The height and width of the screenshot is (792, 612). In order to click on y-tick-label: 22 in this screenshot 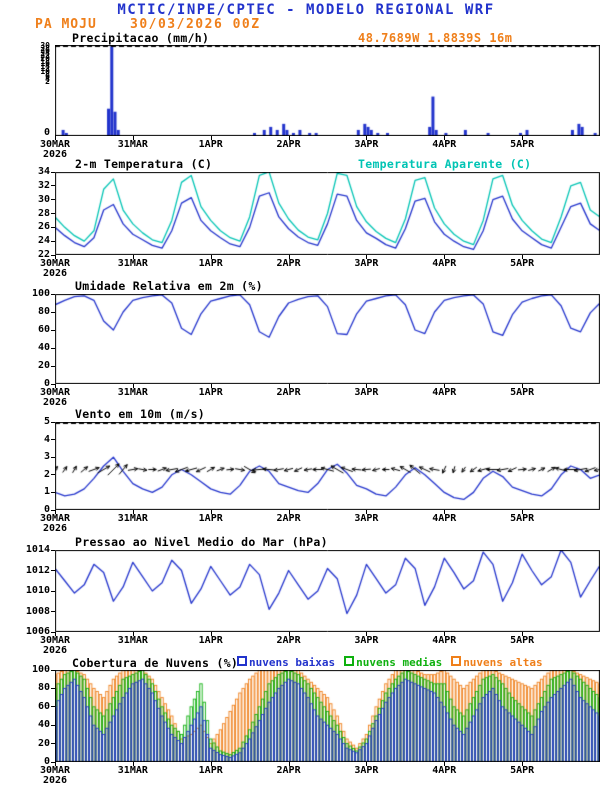, I will do `click(45, 56)`.